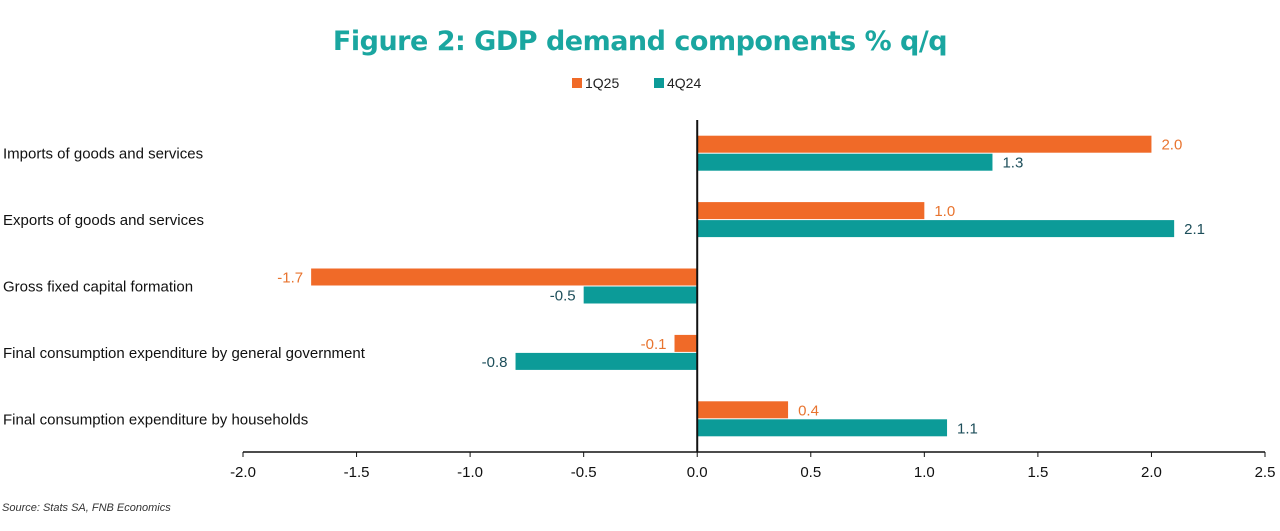 The height and width of the screenshot is (531, 1280). I want to click on data-label-4q24: 1.1, so click(967, 428).